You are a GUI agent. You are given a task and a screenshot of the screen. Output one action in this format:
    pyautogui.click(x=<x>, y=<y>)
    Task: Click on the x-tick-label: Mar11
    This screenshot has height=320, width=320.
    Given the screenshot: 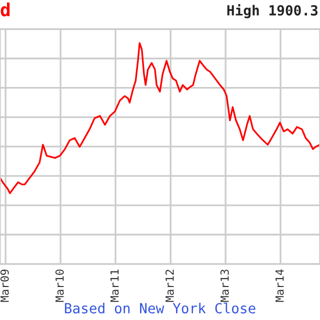 What is the action you would take?
    pyautogui.click(x=114, y=286)
    